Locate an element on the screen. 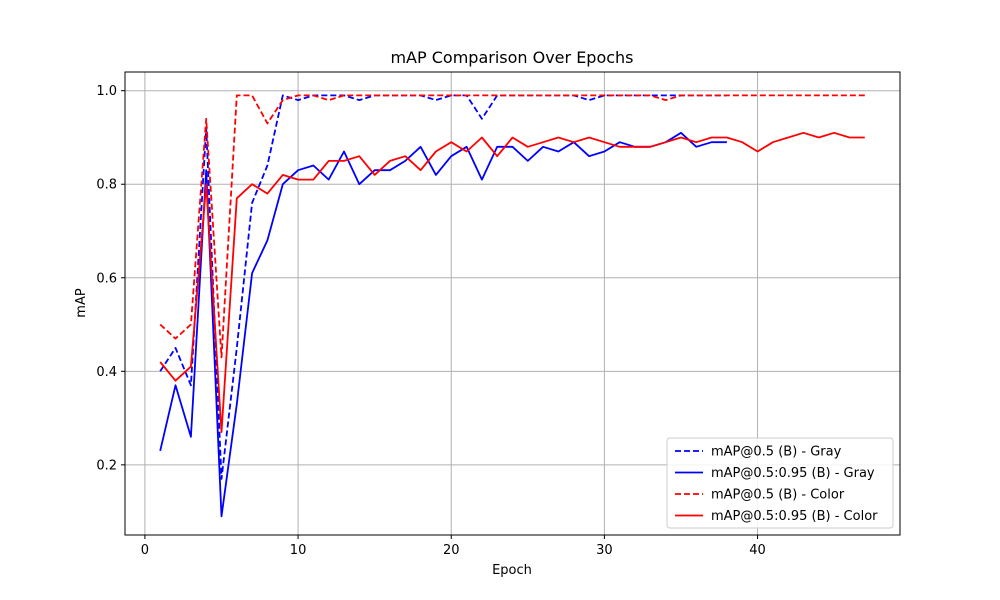 The image size is (1000, 600). legend-label: mAP@0.5 (B) - Color is located at coordinates (778, 495).